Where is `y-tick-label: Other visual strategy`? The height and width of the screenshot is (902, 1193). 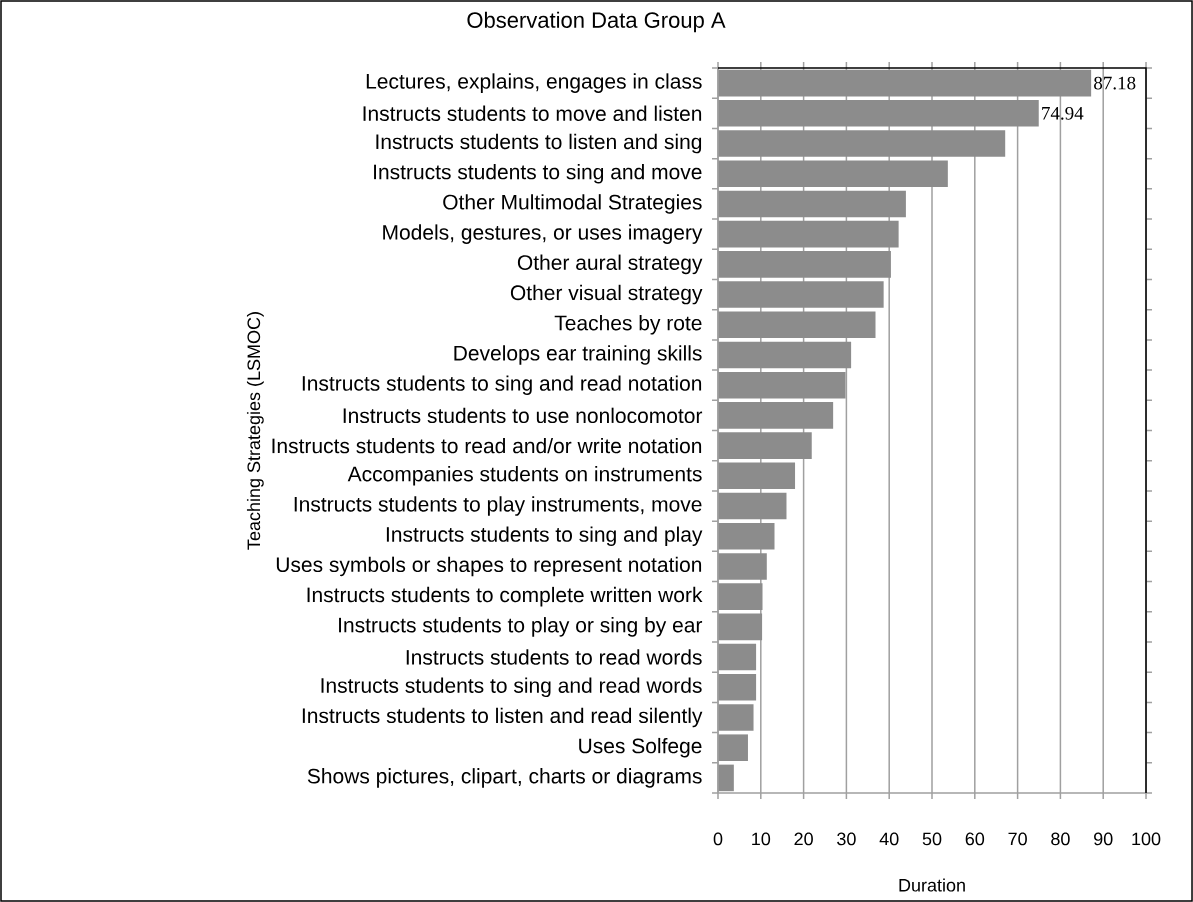
y-tick-label: Other visual strategy is located at coordinates (606, 294).